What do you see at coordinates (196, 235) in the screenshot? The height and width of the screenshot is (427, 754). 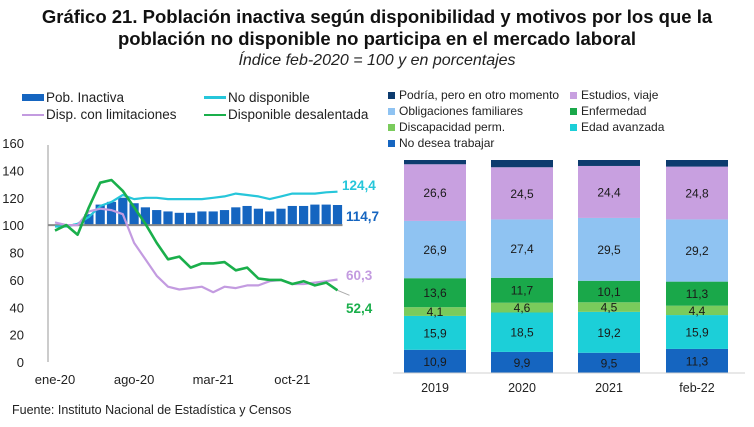 I see `disponible-desalentada-line` at bounding box center [196, 235].